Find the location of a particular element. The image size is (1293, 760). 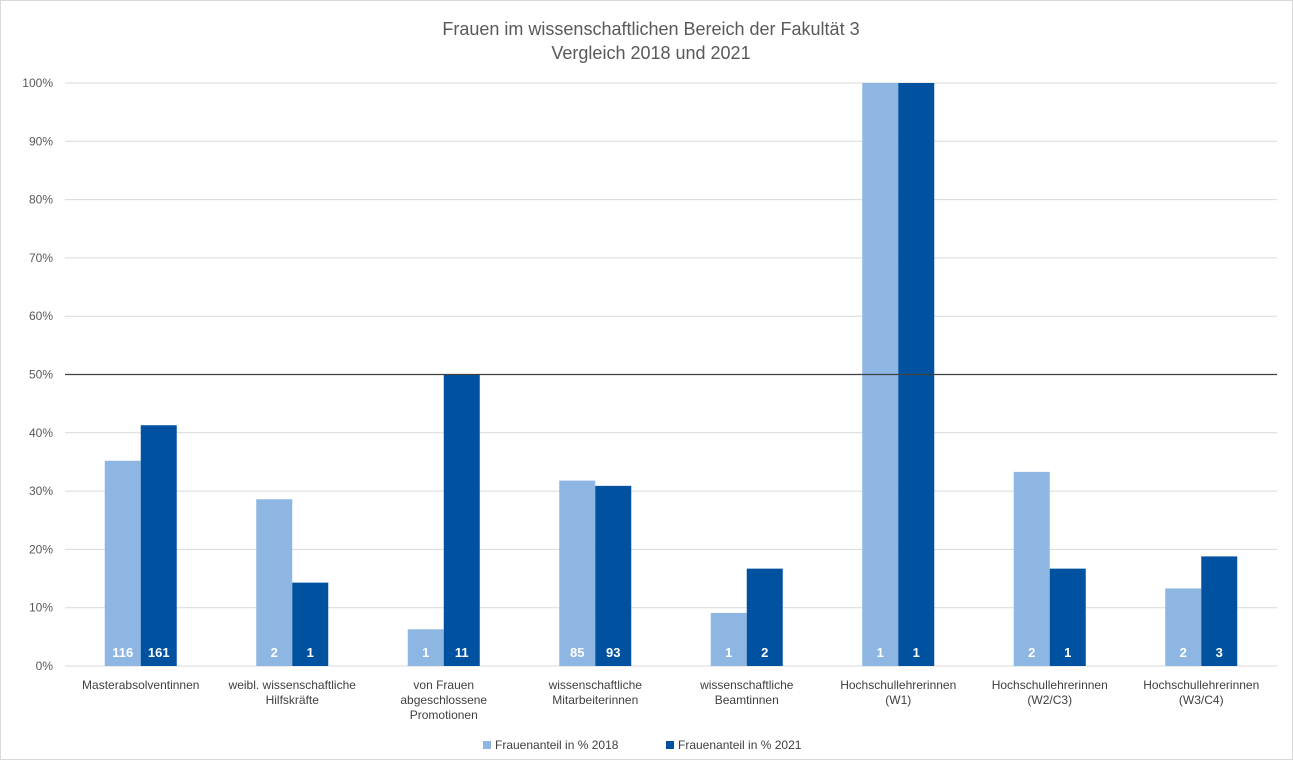

x-category-label: Promotionen is located at coordinates (444, 715).